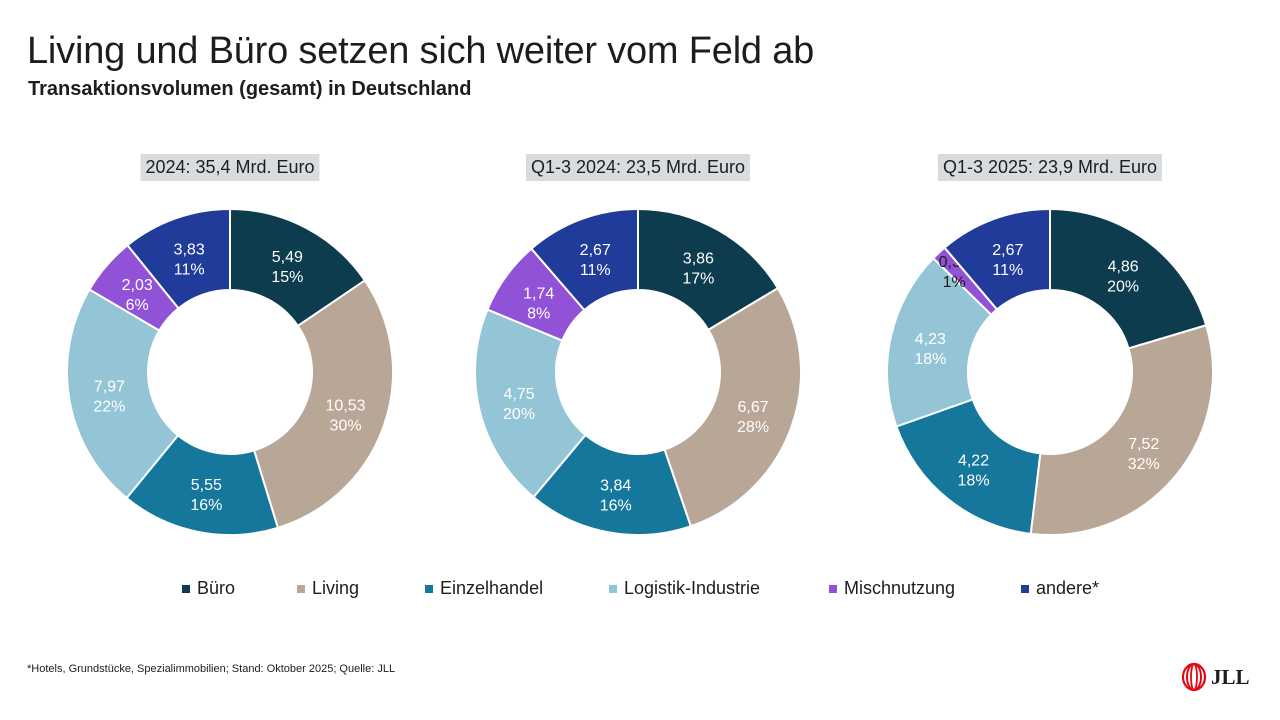  Describe the element at coordinates (109, 387) in the screenshot. I see `value-label-logistik-industrie: 7,97` at that location.